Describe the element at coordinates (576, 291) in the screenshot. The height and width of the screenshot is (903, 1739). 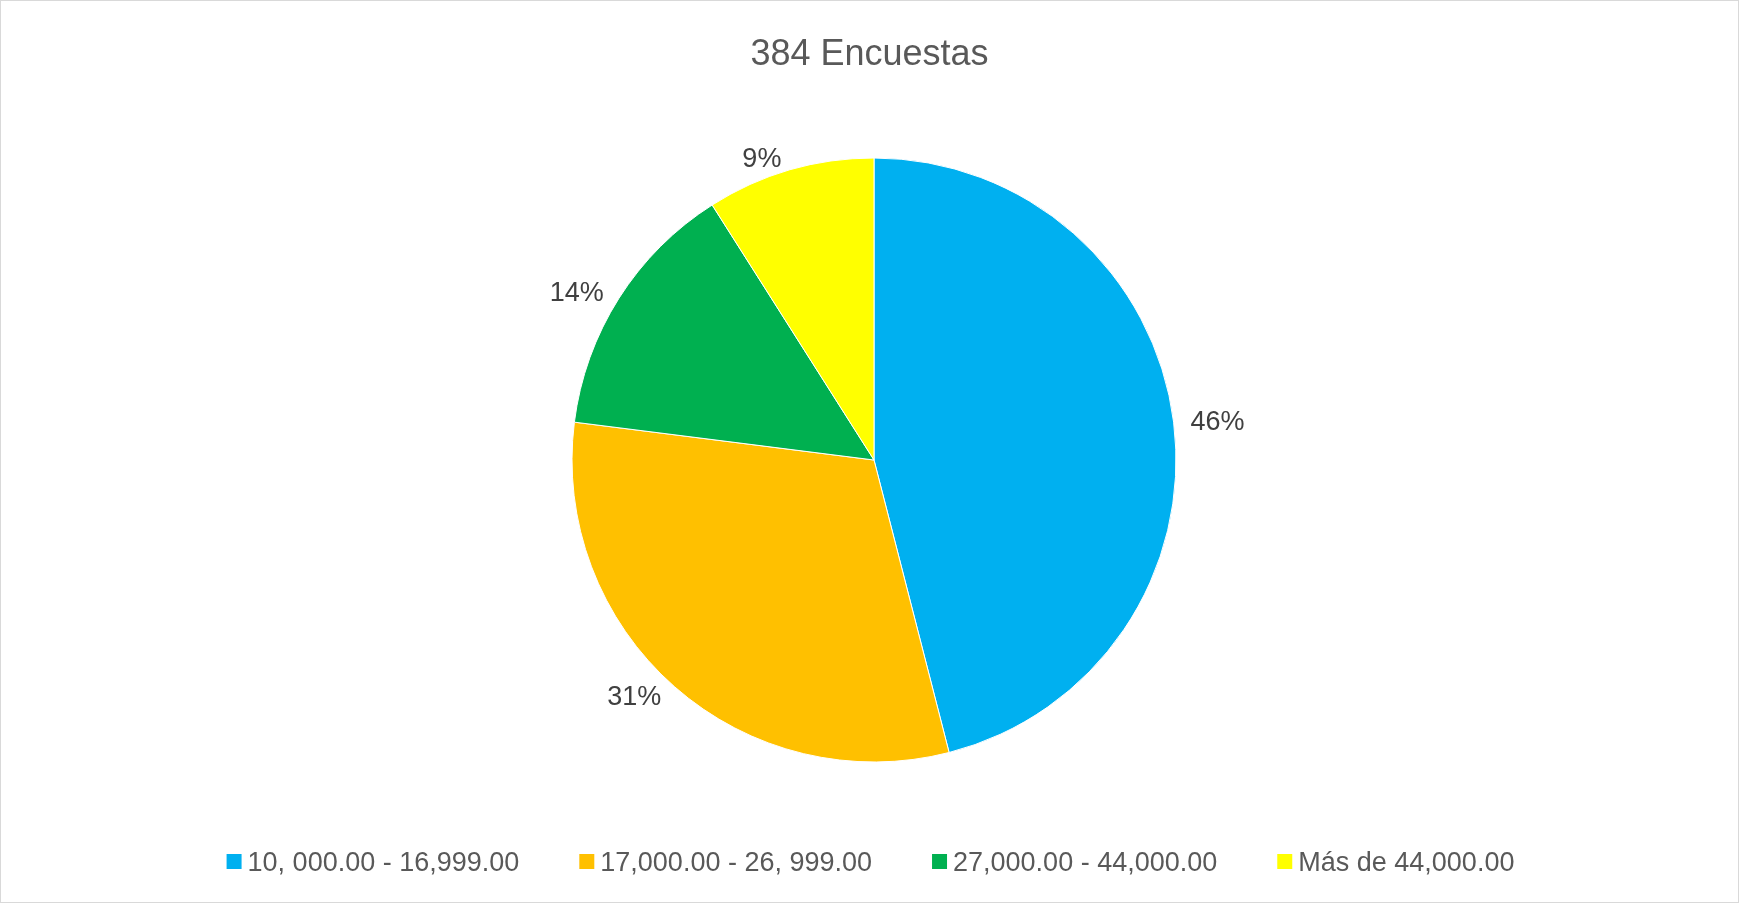
I see `data-label: 14%` at that location.